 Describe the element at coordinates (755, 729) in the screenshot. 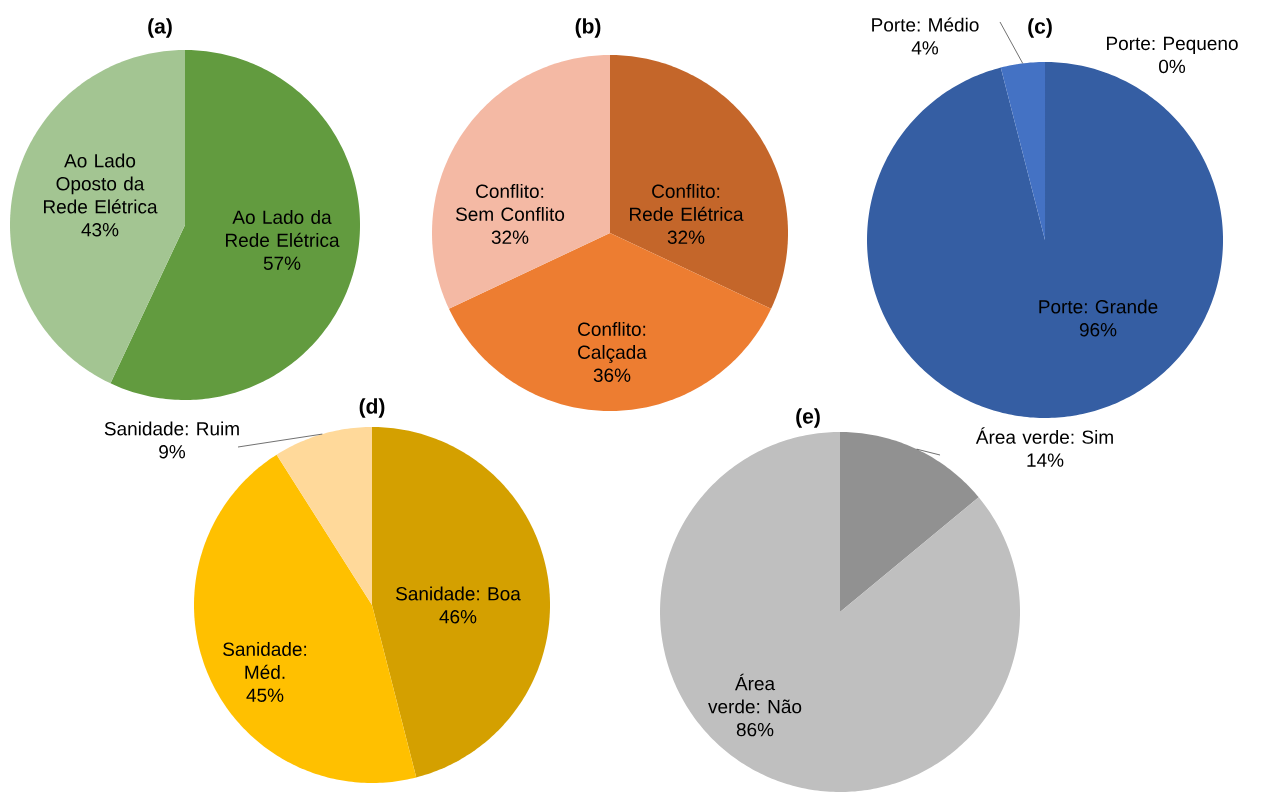

I see `data-label: 86%` at that location.